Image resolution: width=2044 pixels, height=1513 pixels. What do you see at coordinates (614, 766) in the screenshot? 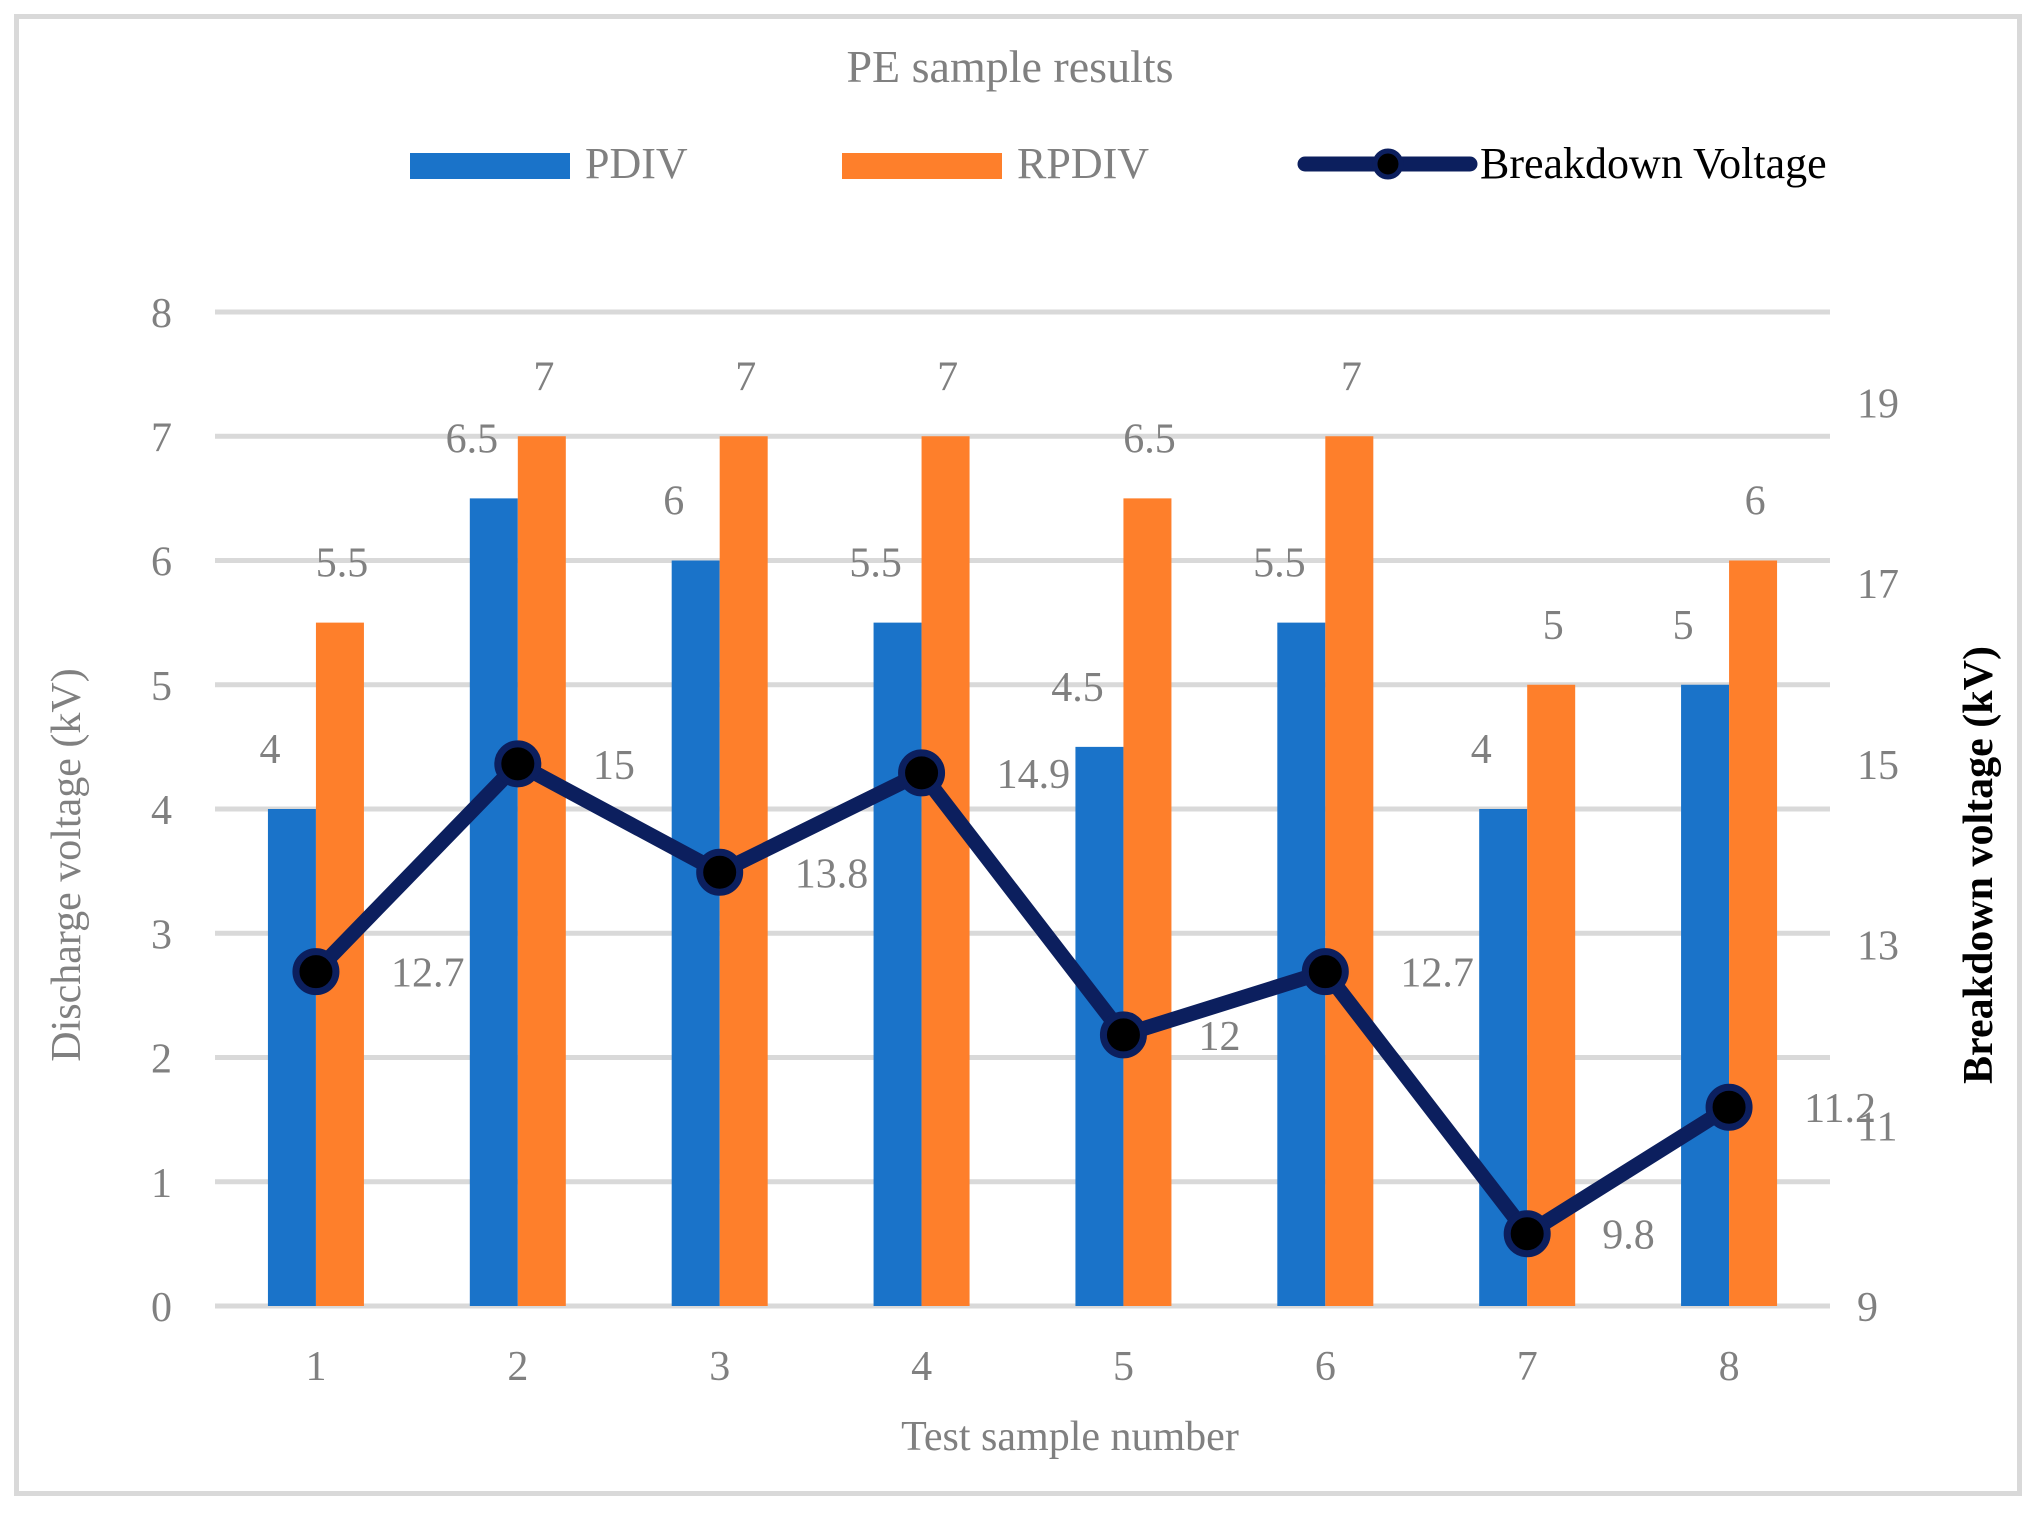
I see `breakdown-data-label: 15` at bounding box center [614, 766].